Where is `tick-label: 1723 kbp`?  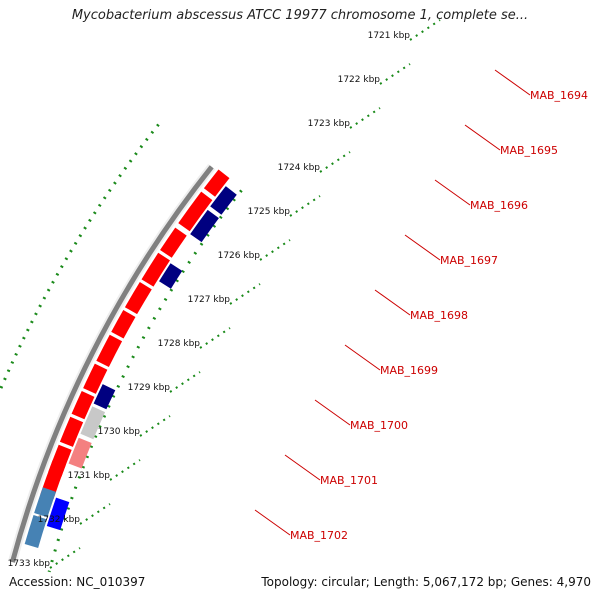
tick-label: 1723 kbp is located at coordinates (329, 124).